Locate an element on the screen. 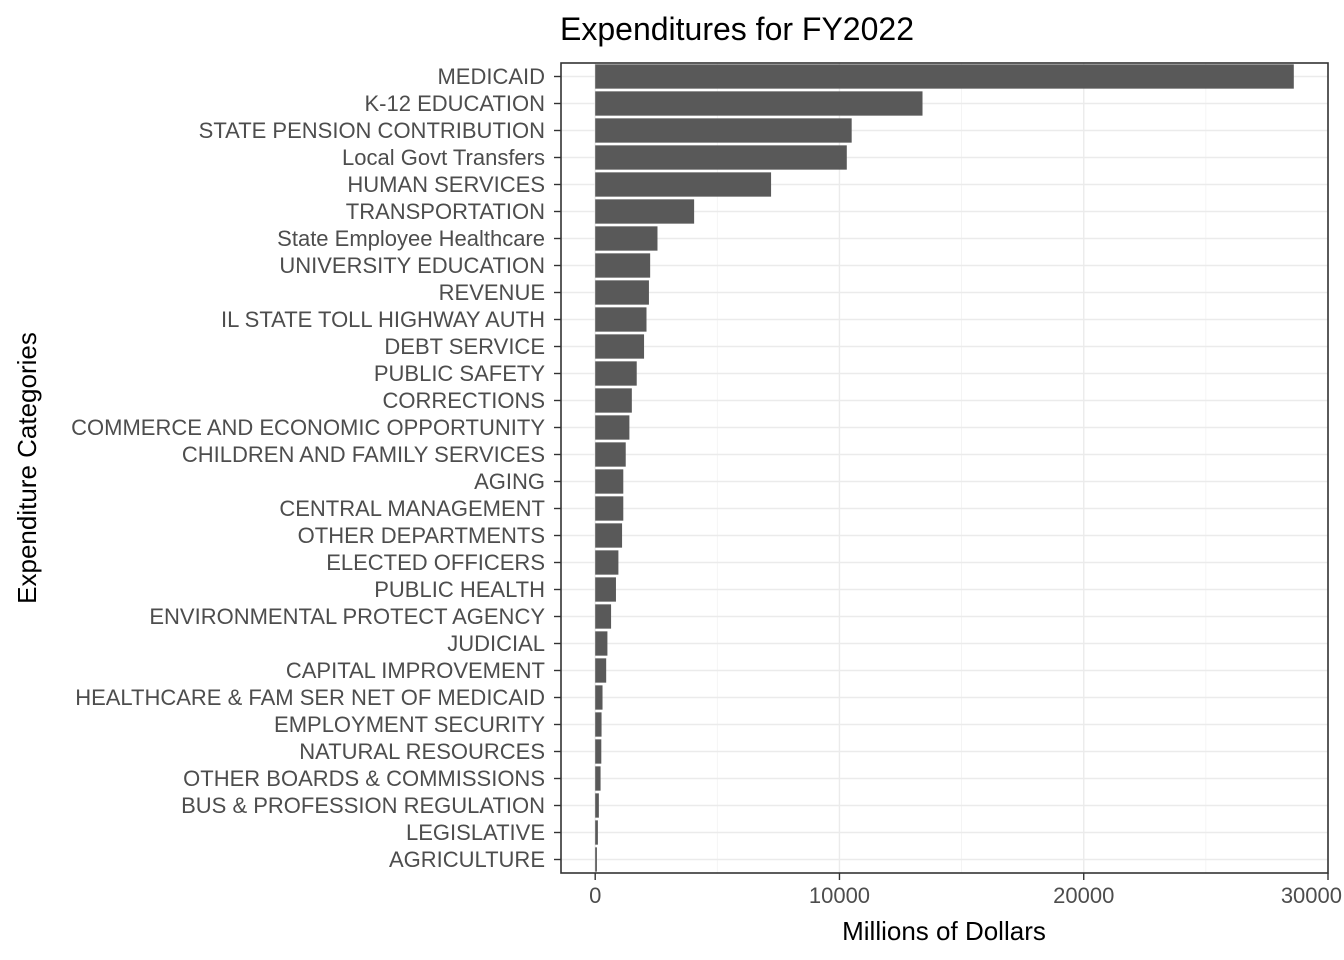 This screenshot has width=1344, height=960. y-tick-label: CAPITAL IMPROVEMENT is located at coordinates (415, 670).